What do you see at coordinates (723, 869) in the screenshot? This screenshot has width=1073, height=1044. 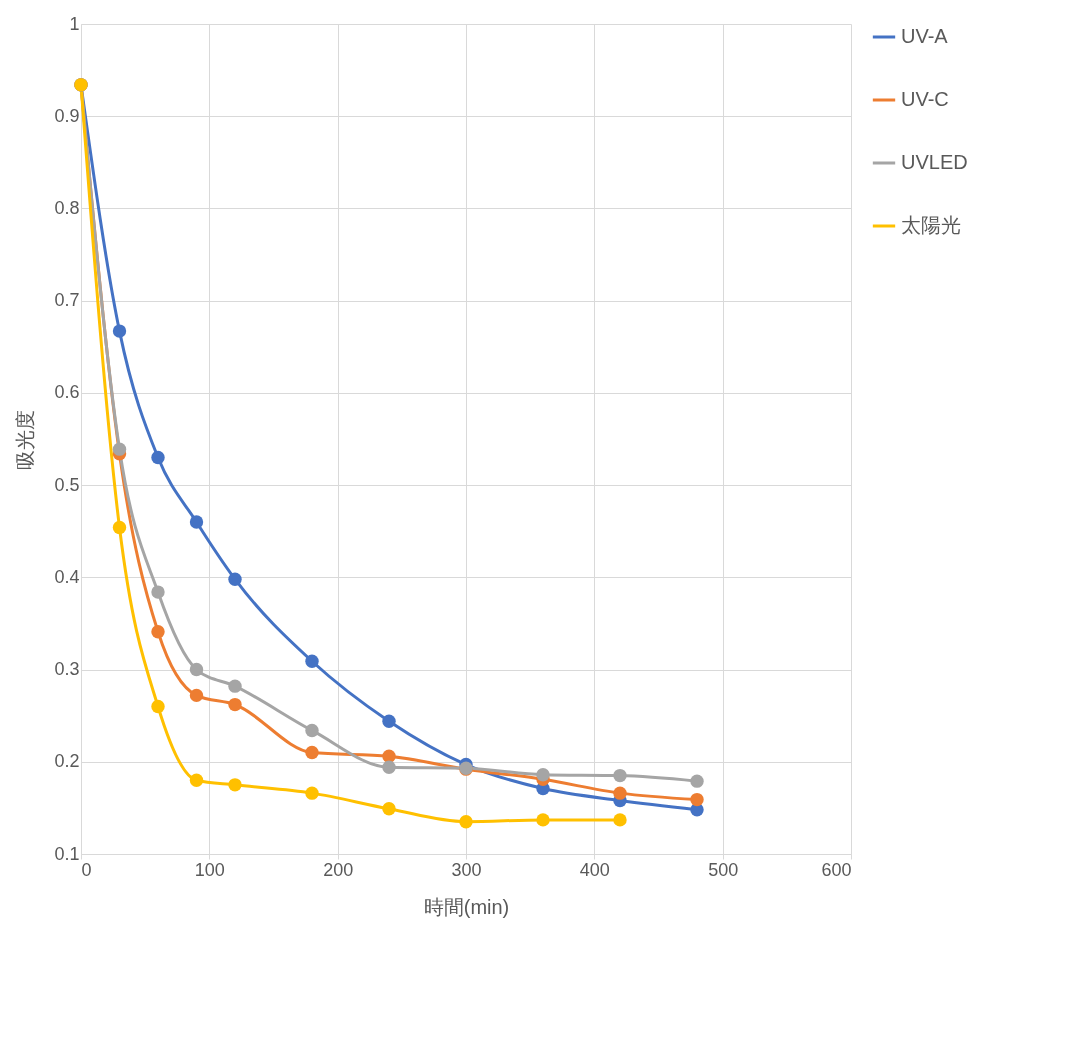 I see `x-tick-label: 500` at bounding box center [723, 869].